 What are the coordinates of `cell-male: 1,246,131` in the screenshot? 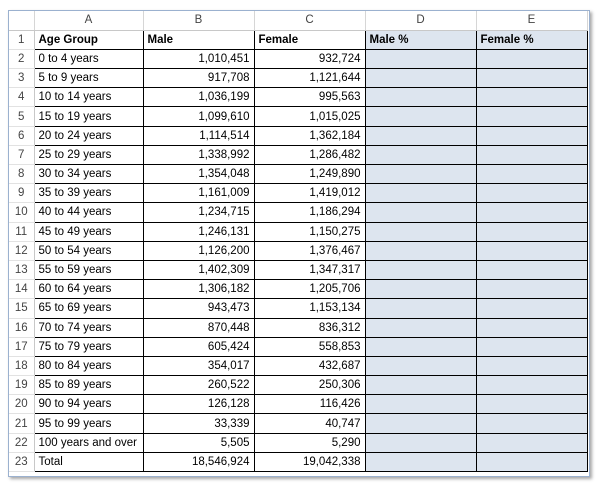 It's located at (199, 232).